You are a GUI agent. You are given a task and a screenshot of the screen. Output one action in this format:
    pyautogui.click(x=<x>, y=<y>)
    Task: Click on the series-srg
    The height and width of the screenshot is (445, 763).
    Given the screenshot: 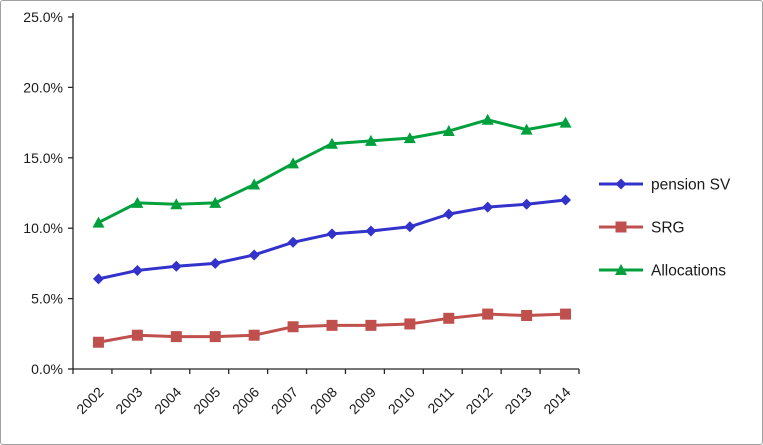 What is the action you would take?
    pyautogui.click(x=332, y=328)
    